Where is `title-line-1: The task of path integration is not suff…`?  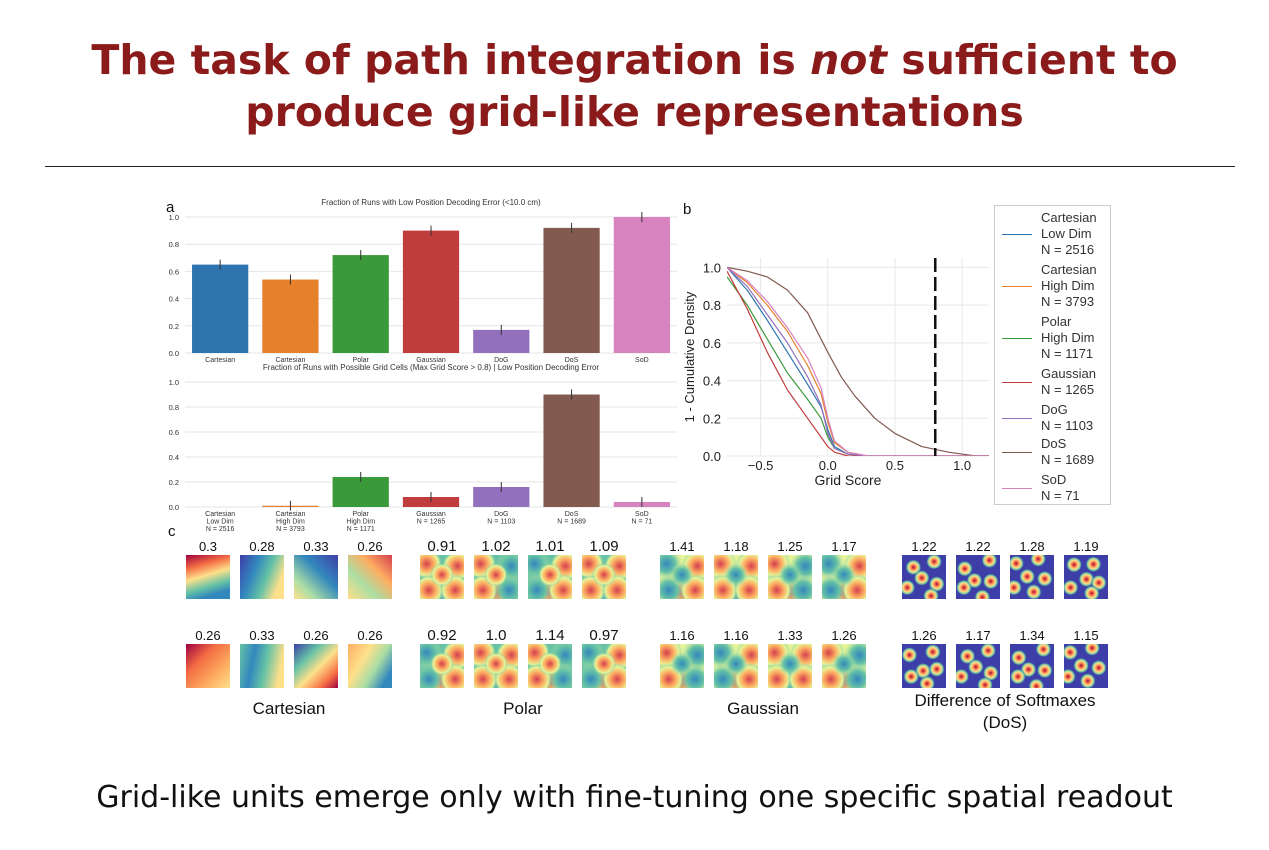
title-line-1: The task of path integration is not suff… is located at coordinates (634, 60).